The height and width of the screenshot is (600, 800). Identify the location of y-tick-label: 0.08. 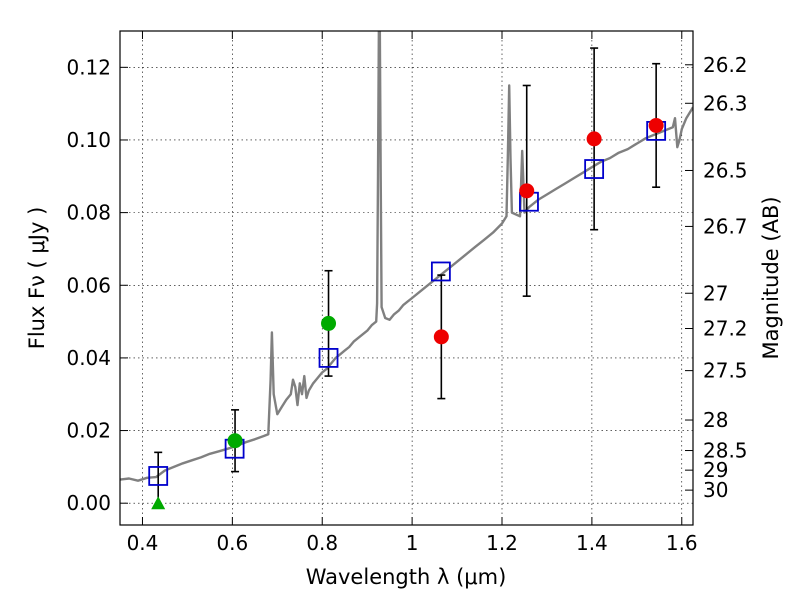
(88, 213).